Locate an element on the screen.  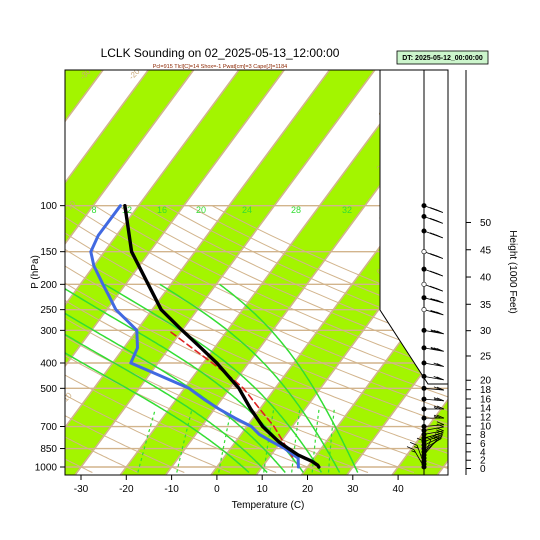
mixing-ratio-label: 20 is located at coordinates (201, 210).